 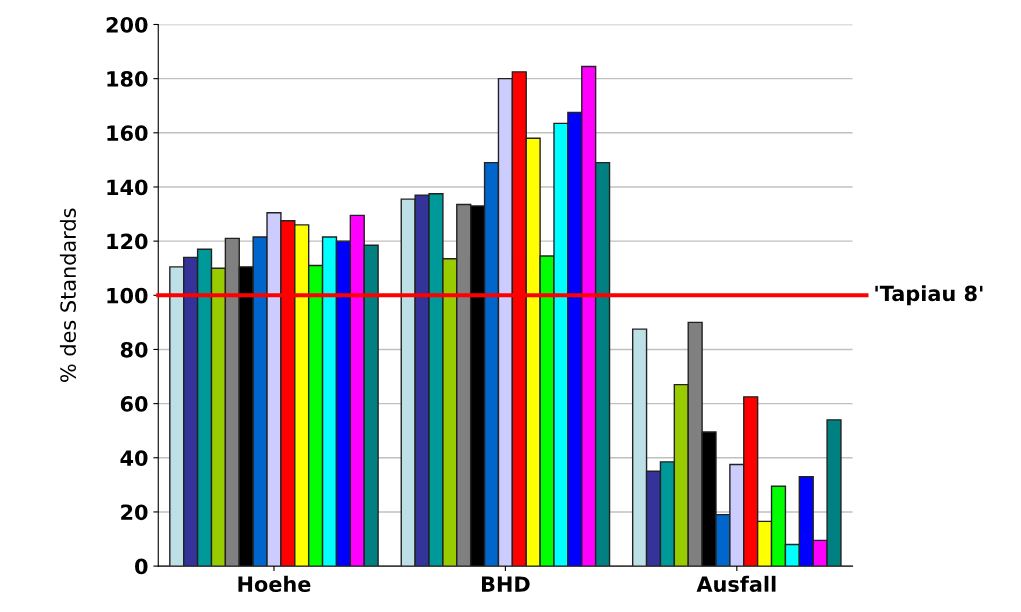 I want to click on ref-line-label: 'Tapiau 8', so click(x=929, y=295).